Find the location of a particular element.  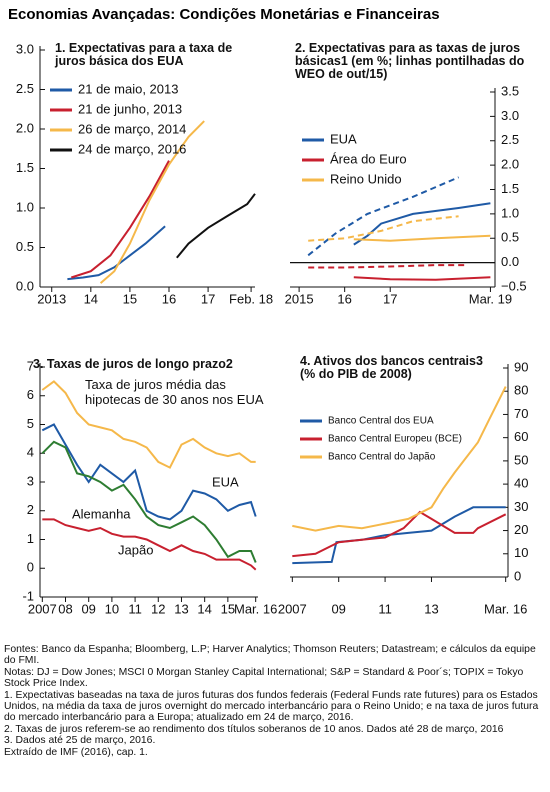

y-tick-label: 2 is located at coordinates (30, 509).